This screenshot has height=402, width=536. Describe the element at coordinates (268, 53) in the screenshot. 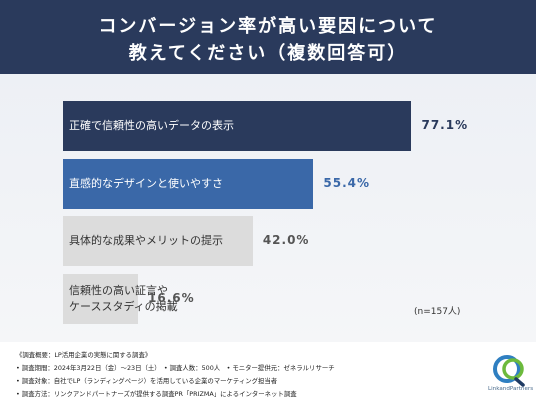

I see `title-line-2: 教えてください（複数回答可）` at that location.